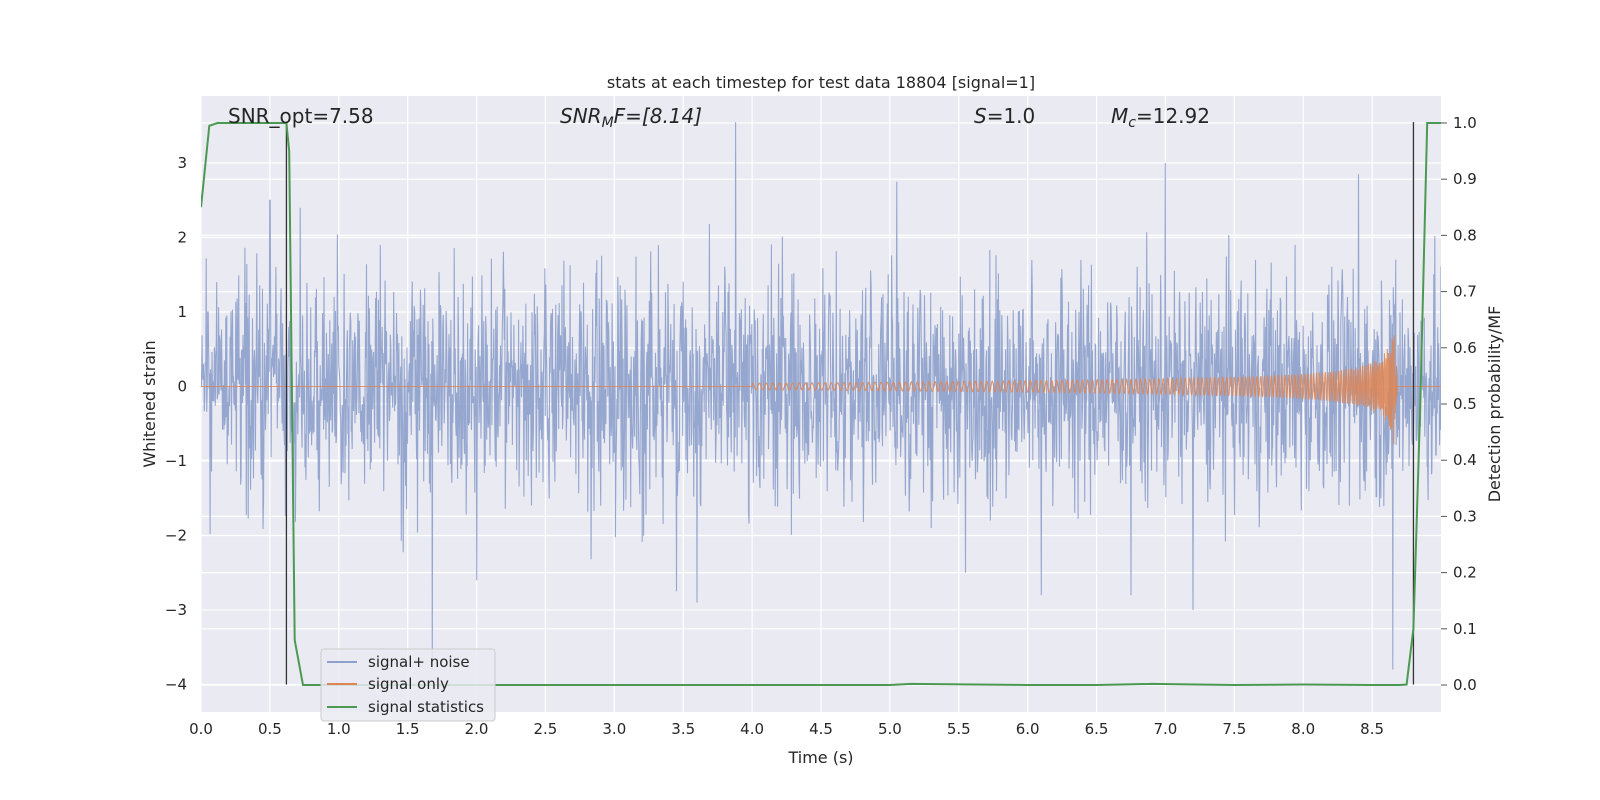 Image resolution: width=1600 pixels, height=800 pixels. I want to click on x-tick-label: 2.5, so click(546, 729).